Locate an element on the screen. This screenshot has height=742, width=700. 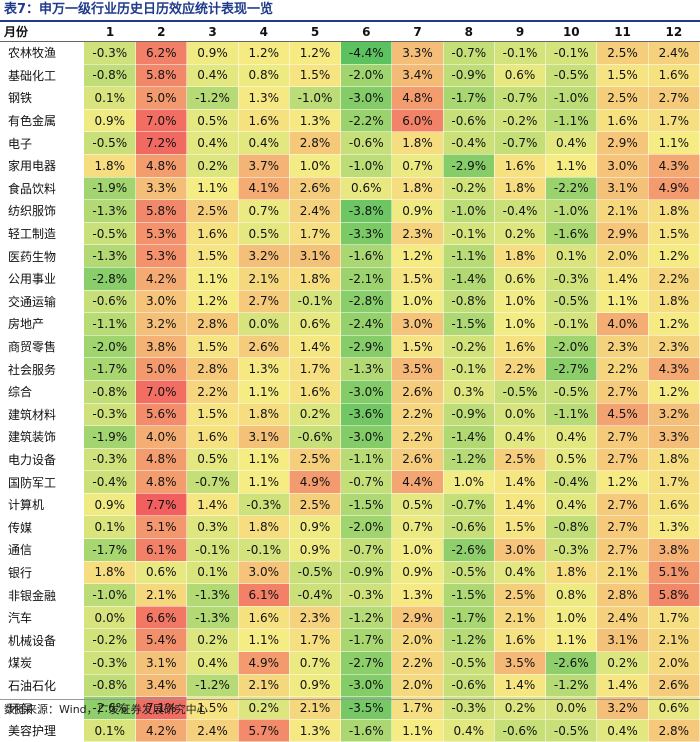
source-note: 数据来源：Wind，广发证券发展研究中心 is located at coordinates (106, 709).